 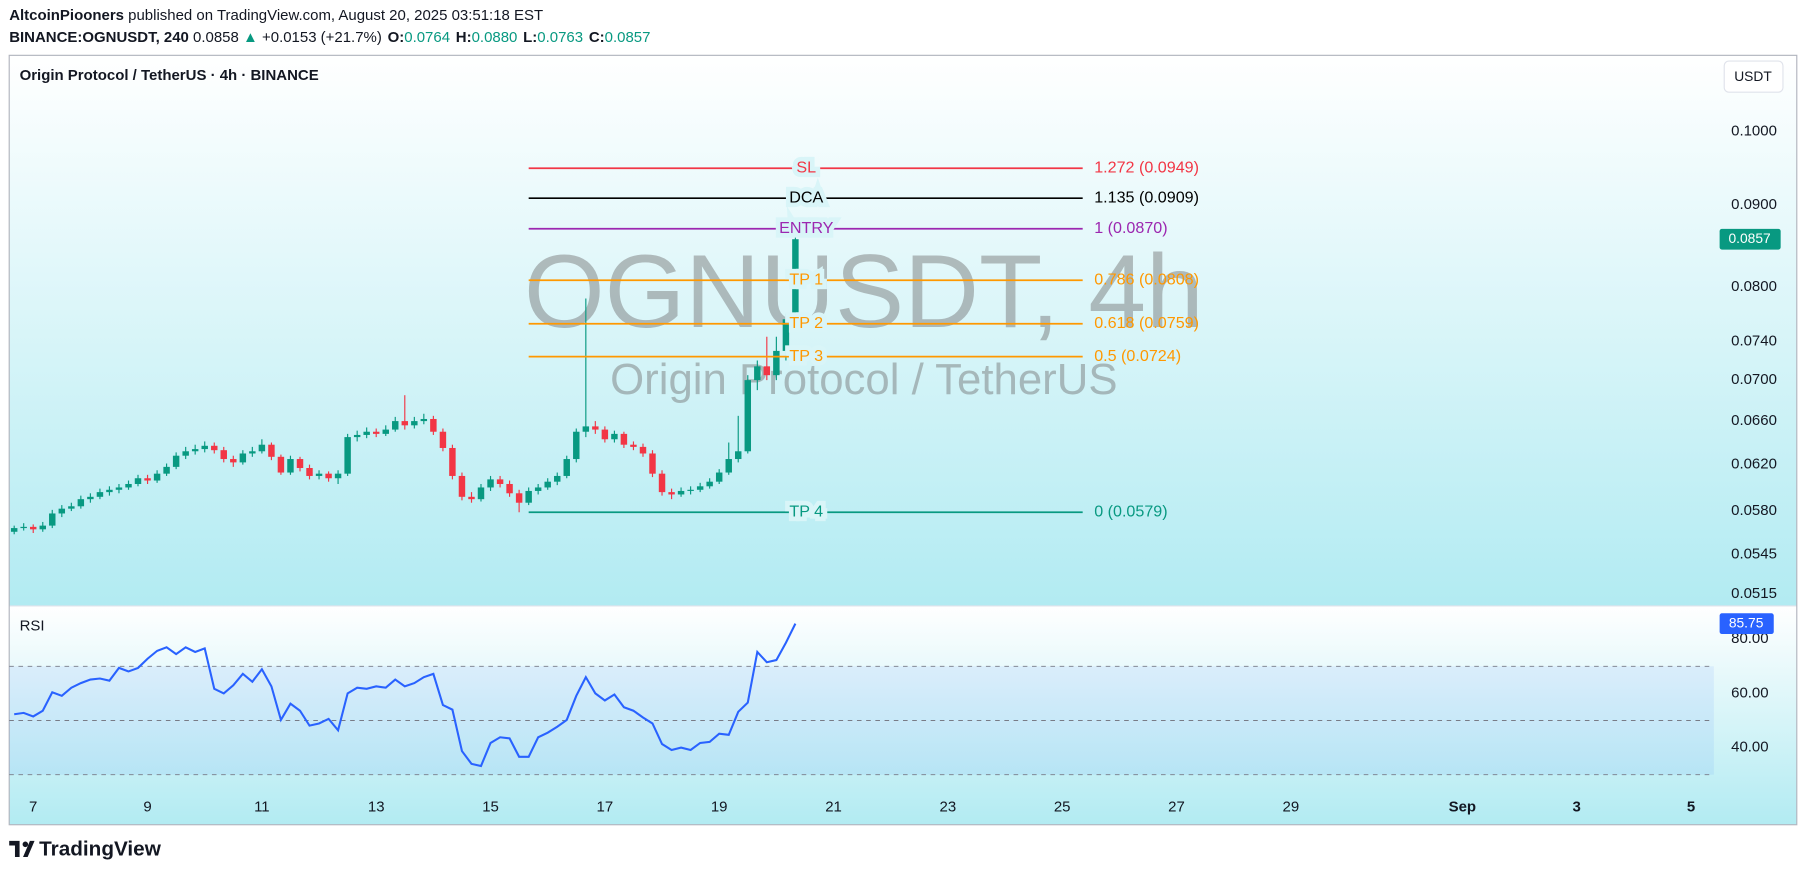 What do you see at coordinates (22, 848) in the screenshot?
I see `logo-mark` at bounding box center [22, 848].